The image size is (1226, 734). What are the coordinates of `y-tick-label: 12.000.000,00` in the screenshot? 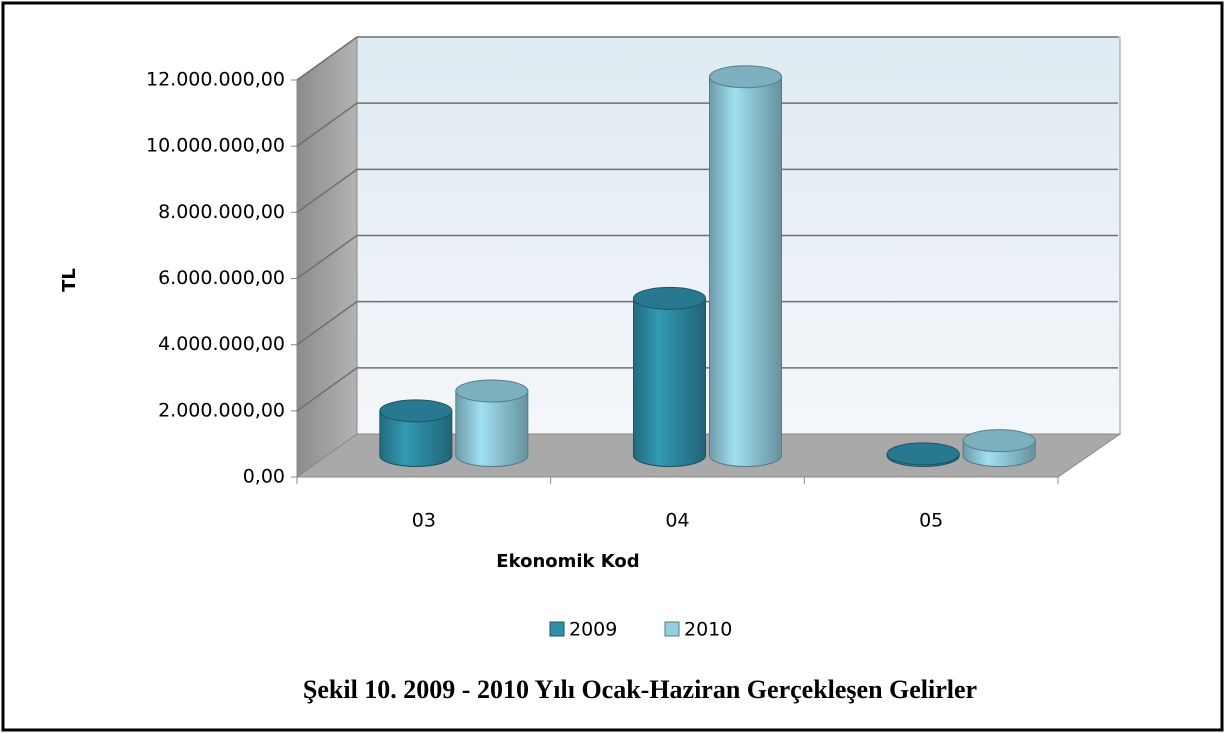 It's located at (215, 80).